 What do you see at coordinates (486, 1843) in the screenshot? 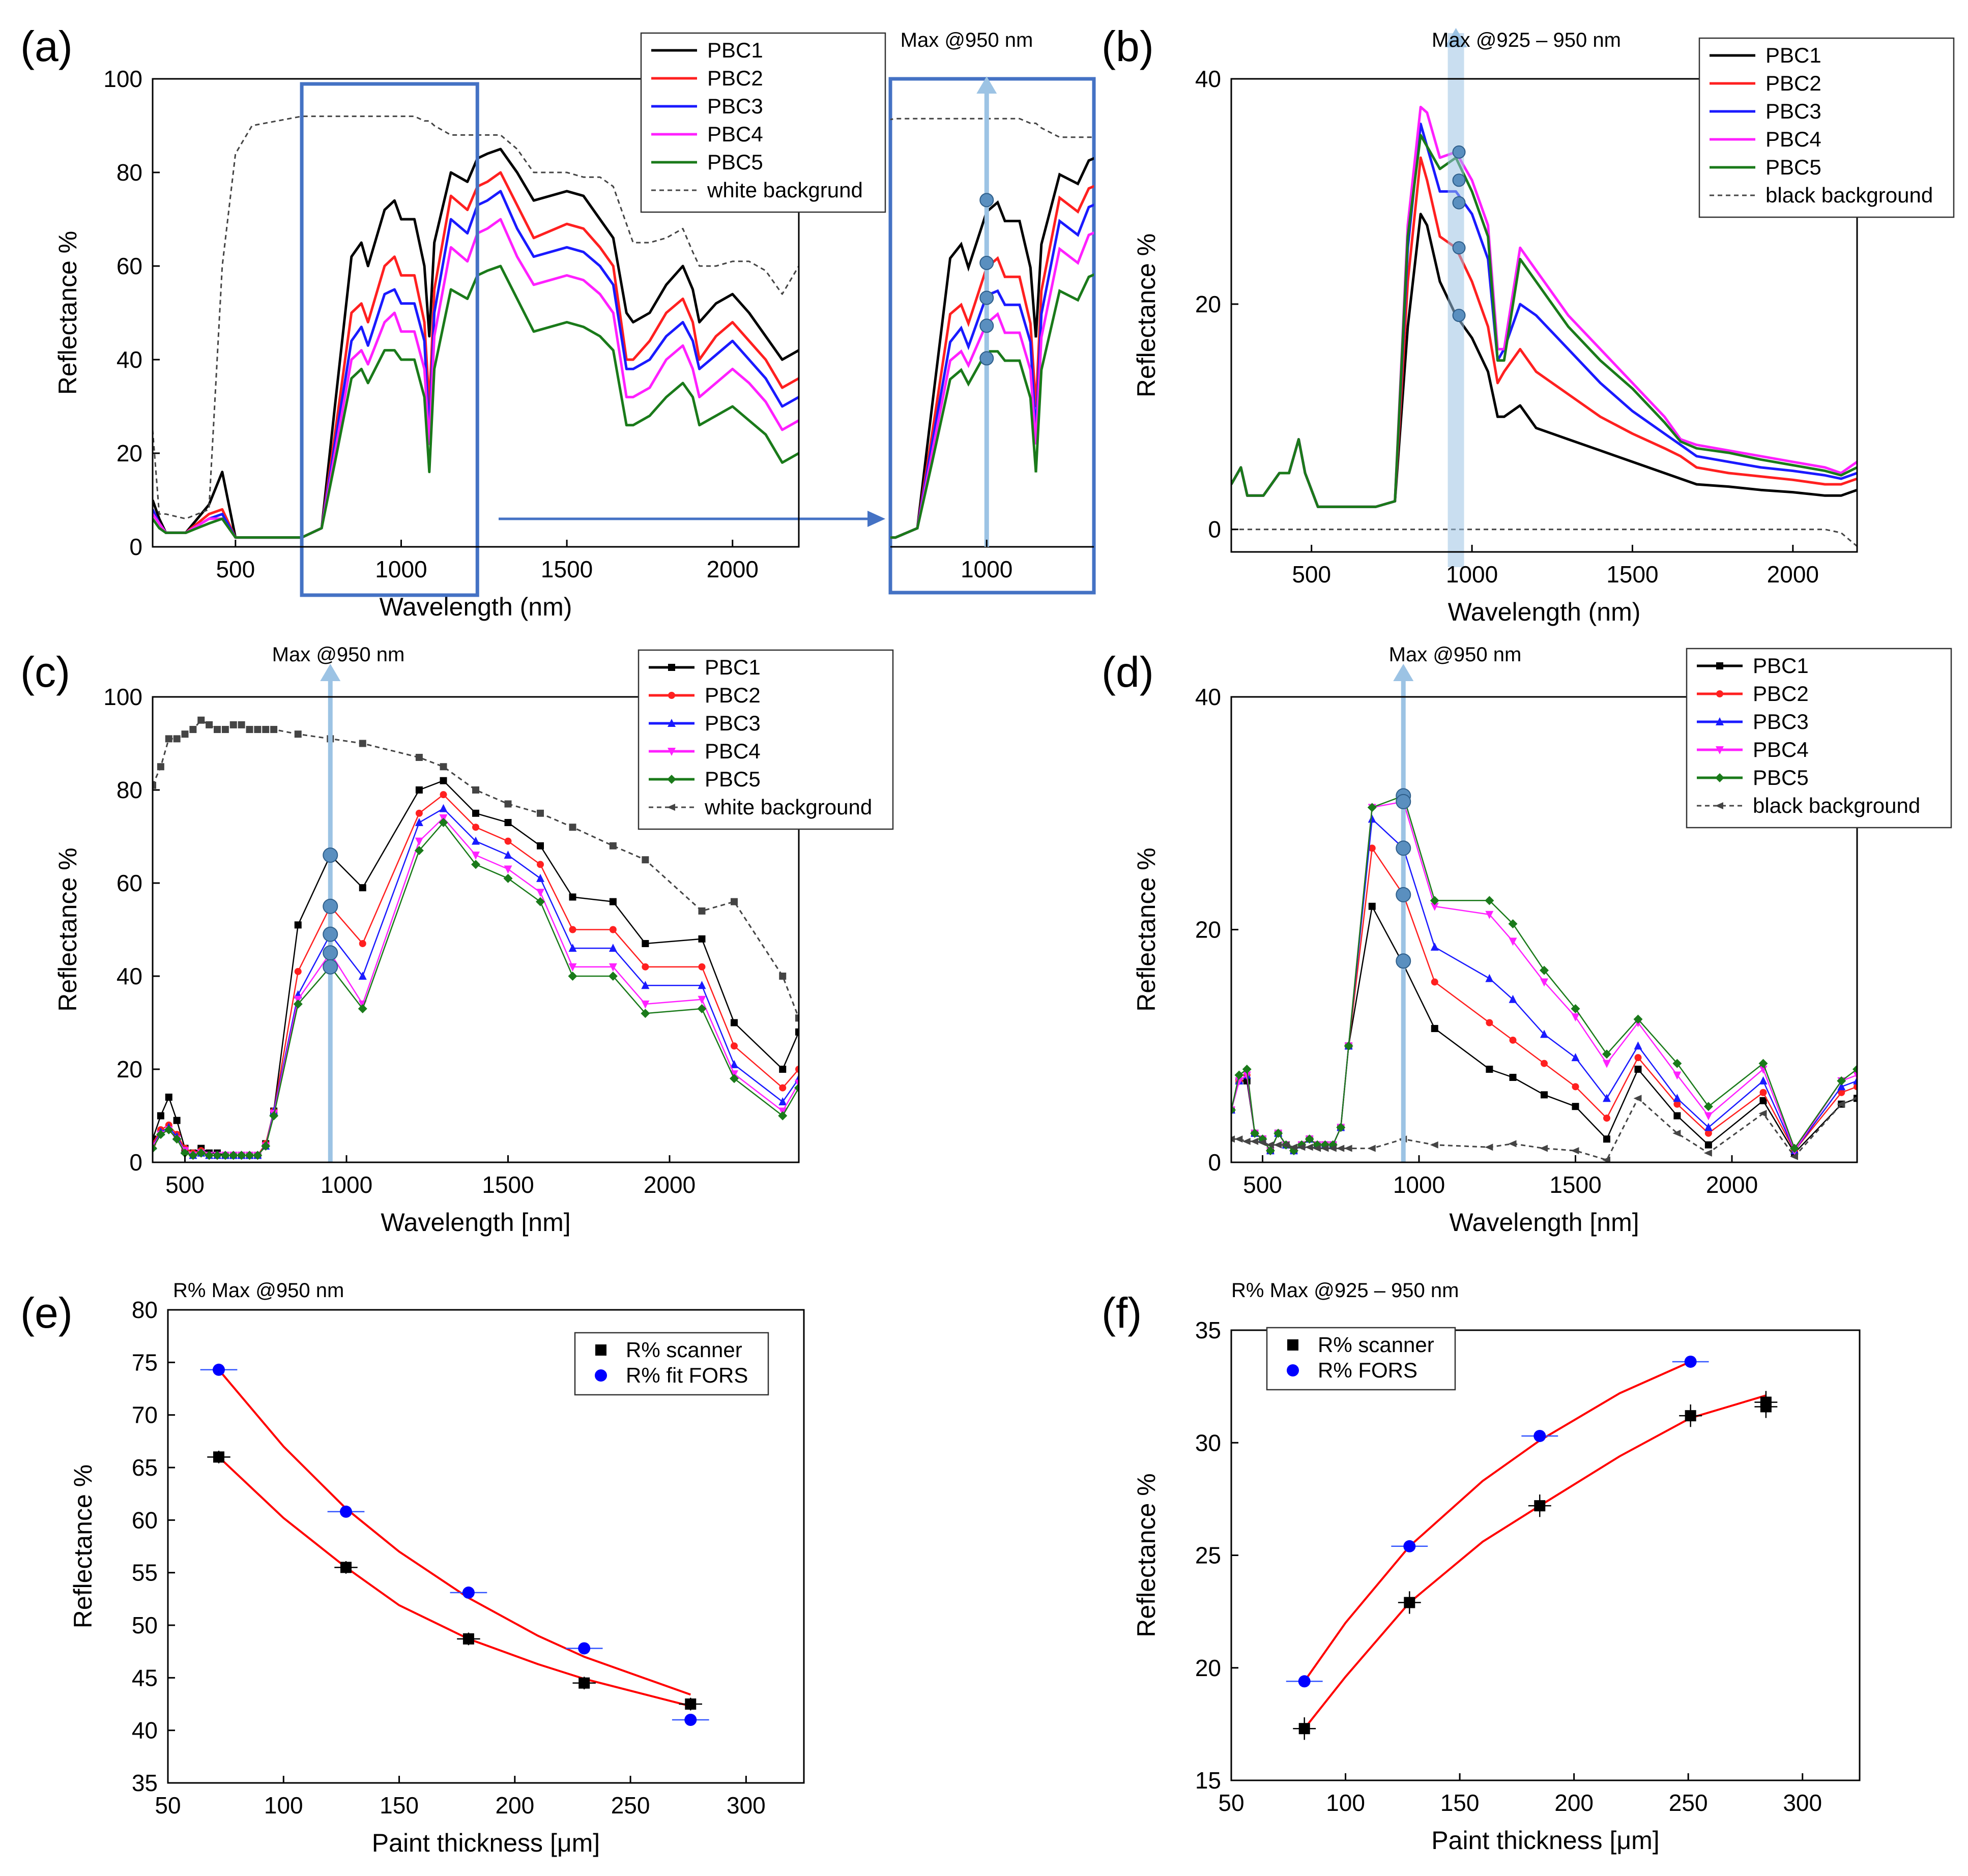
I see `x-axis-label: Paint thickness [μm]` at bounding box center [486, 1843].